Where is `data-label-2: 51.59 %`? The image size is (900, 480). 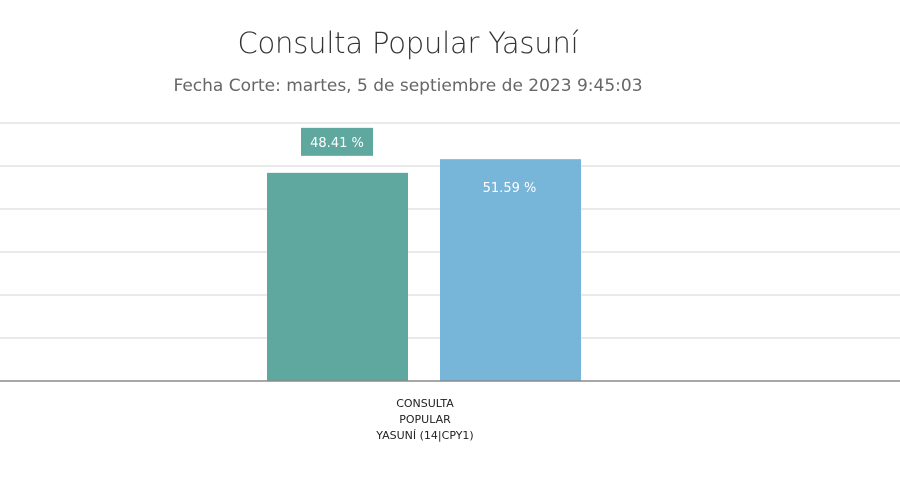 data-label-2: 51.59 % is located at coordinates (510, 188).